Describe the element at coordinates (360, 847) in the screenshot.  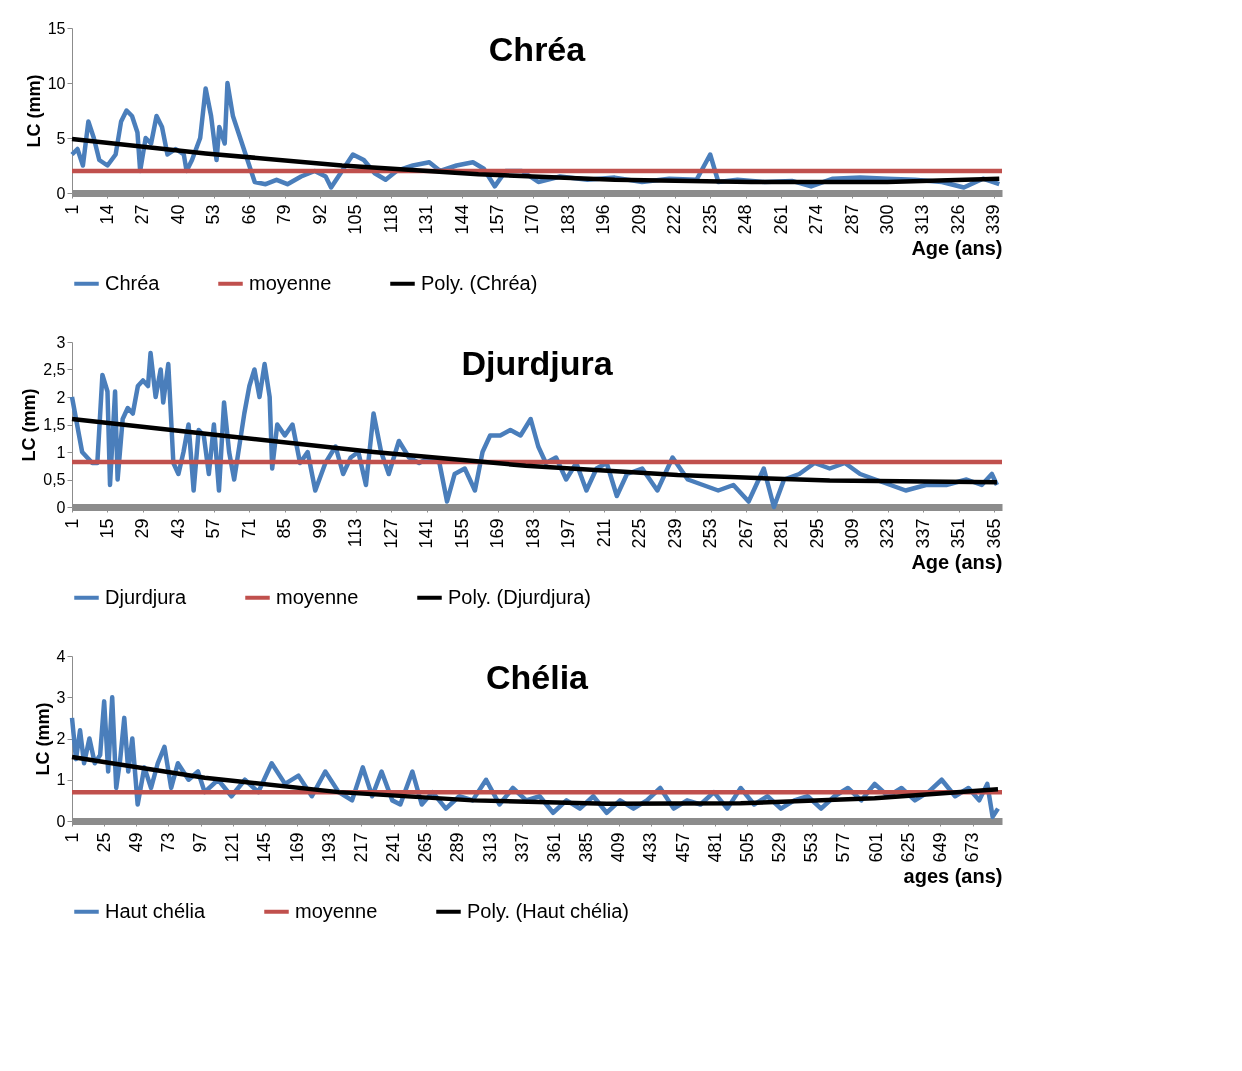
I see `x-tick-label: 217` at that location.